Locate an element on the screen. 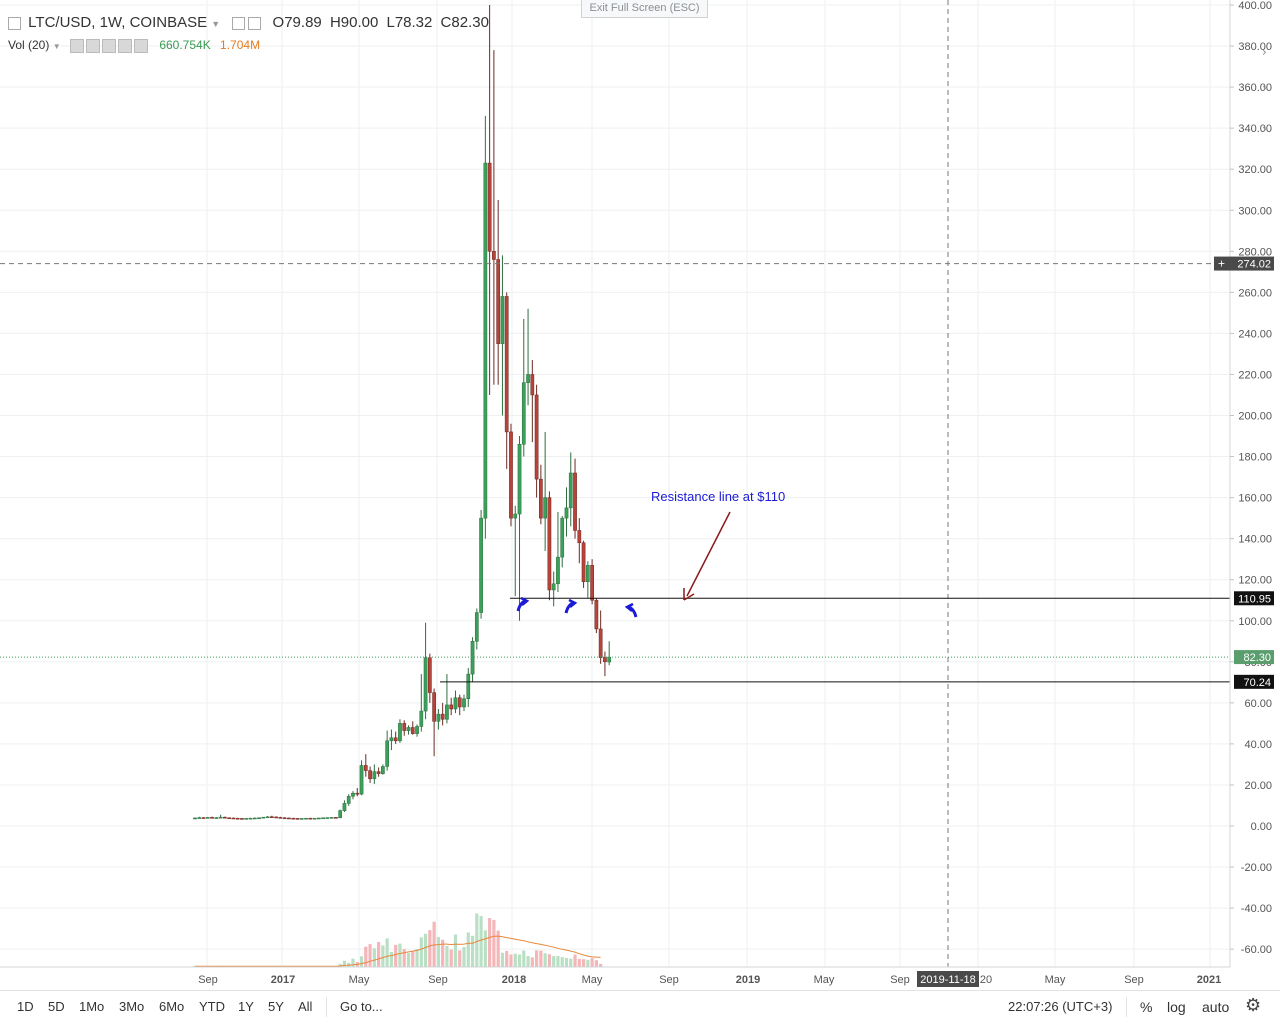  price-label-text: 110.95 is located at coordinates (1254, 599).